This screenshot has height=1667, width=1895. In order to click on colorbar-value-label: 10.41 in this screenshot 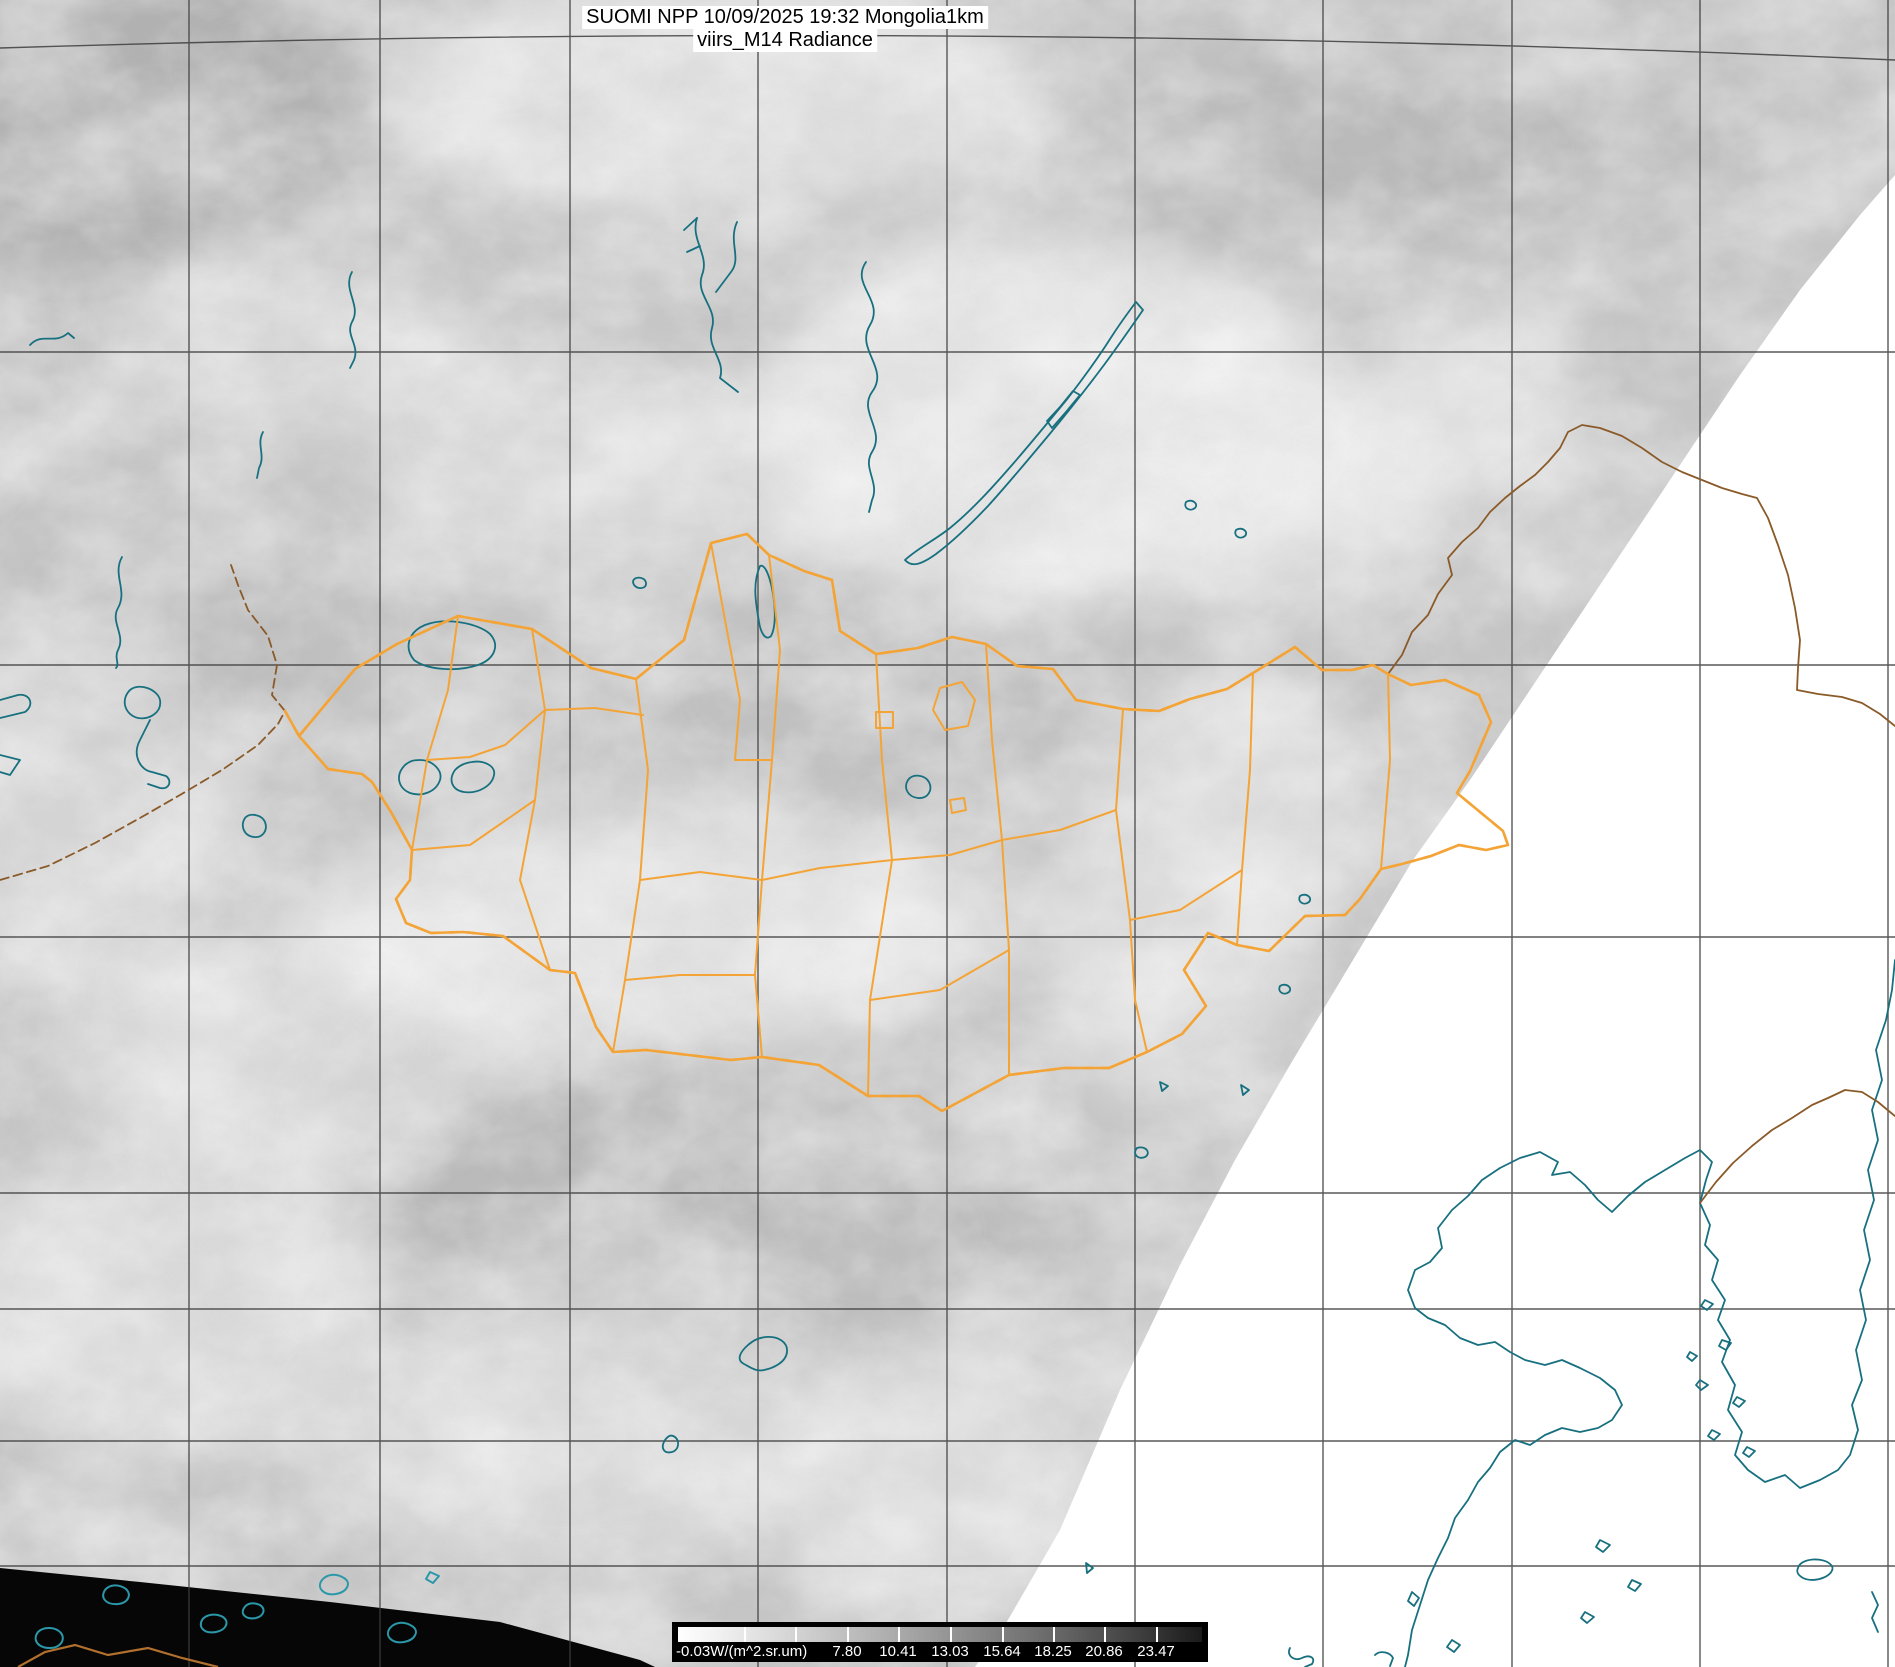, I will do `click(898, 1651)`.